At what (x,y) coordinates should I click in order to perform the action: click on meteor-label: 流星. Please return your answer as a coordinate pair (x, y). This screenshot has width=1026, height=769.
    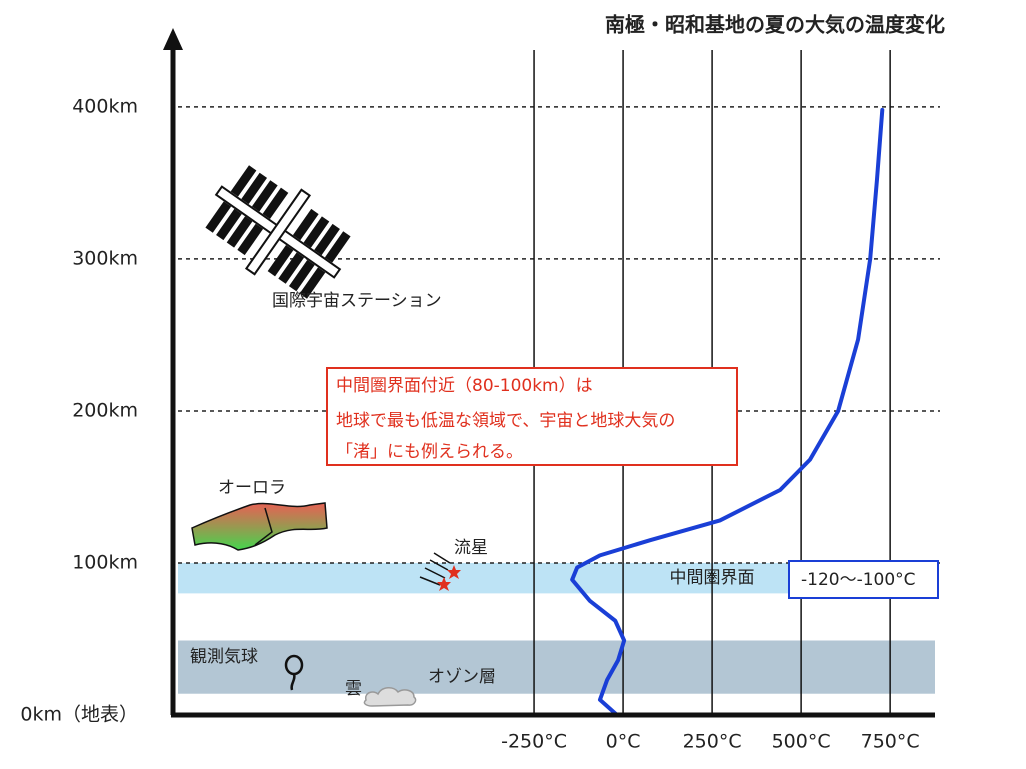
    Looking at the image, I should click on (471, 548).